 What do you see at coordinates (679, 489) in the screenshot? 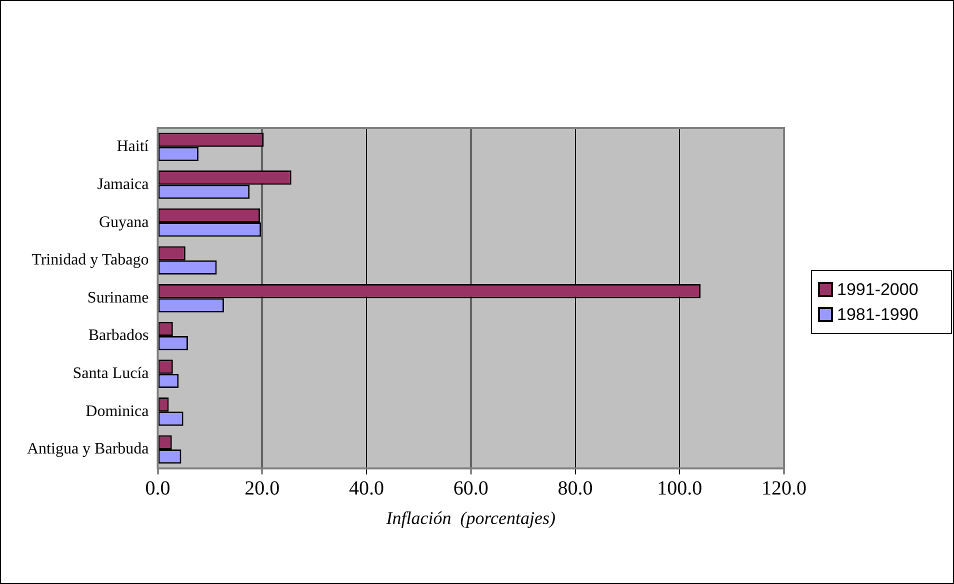
I see `x-tick-label: 100.0` at bounding box center [679, 489].